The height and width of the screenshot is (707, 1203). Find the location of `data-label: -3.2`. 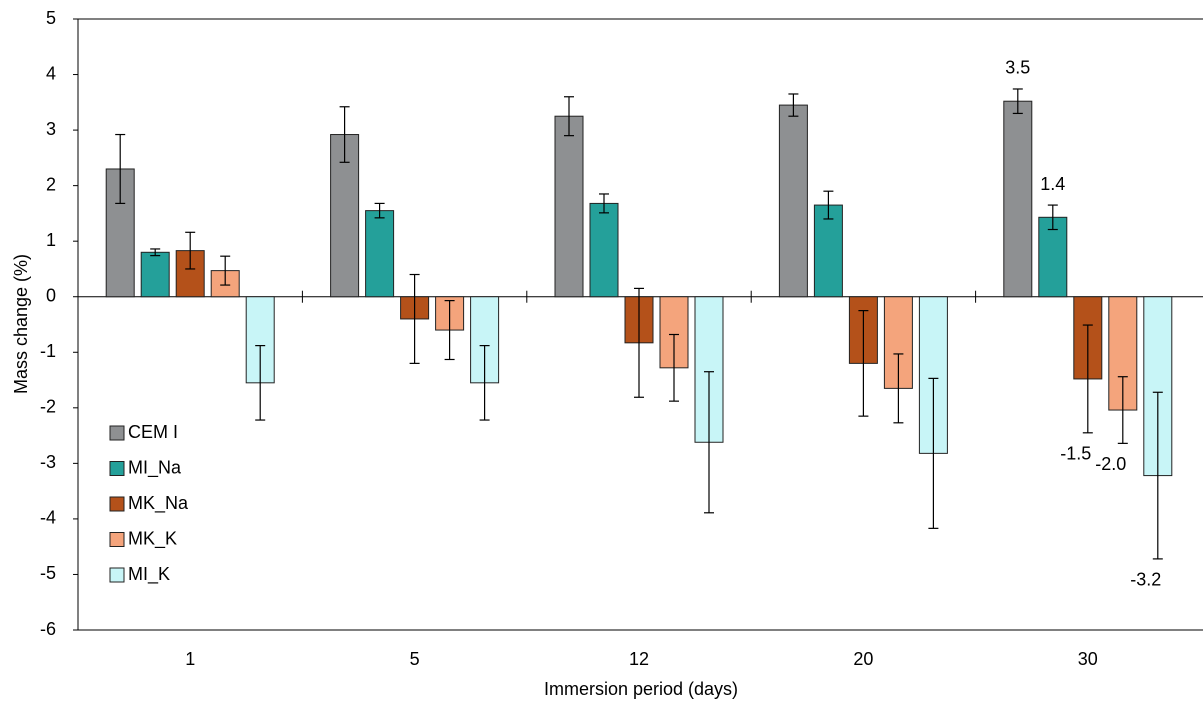

data-label: -3.2 is located at coordinates (1145, 580).